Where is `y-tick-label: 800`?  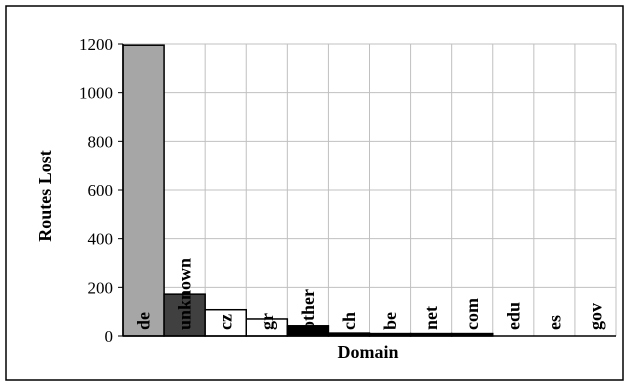 y-tick-label: 800 is located at coordinates (101, 141).